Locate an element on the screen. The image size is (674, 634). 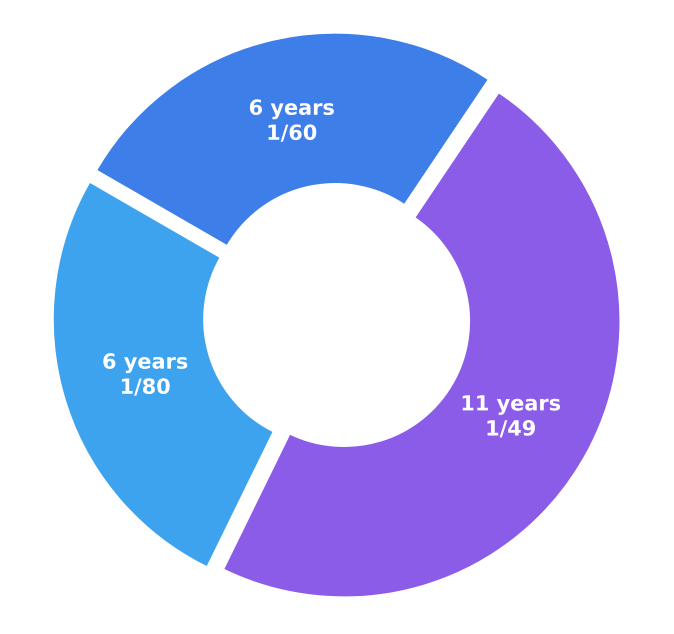
slice-label: 1/49 is located at coordinates (511, 429).